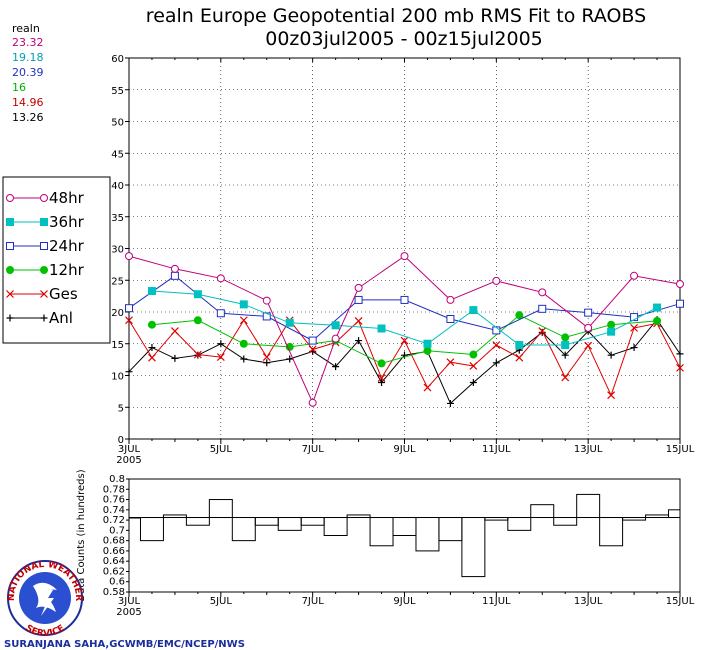 This screenshot has height=650, width=712. Describe the element at coordinates (117, 59) in the screenshot. I see `y-tick-label: 60` at that location.